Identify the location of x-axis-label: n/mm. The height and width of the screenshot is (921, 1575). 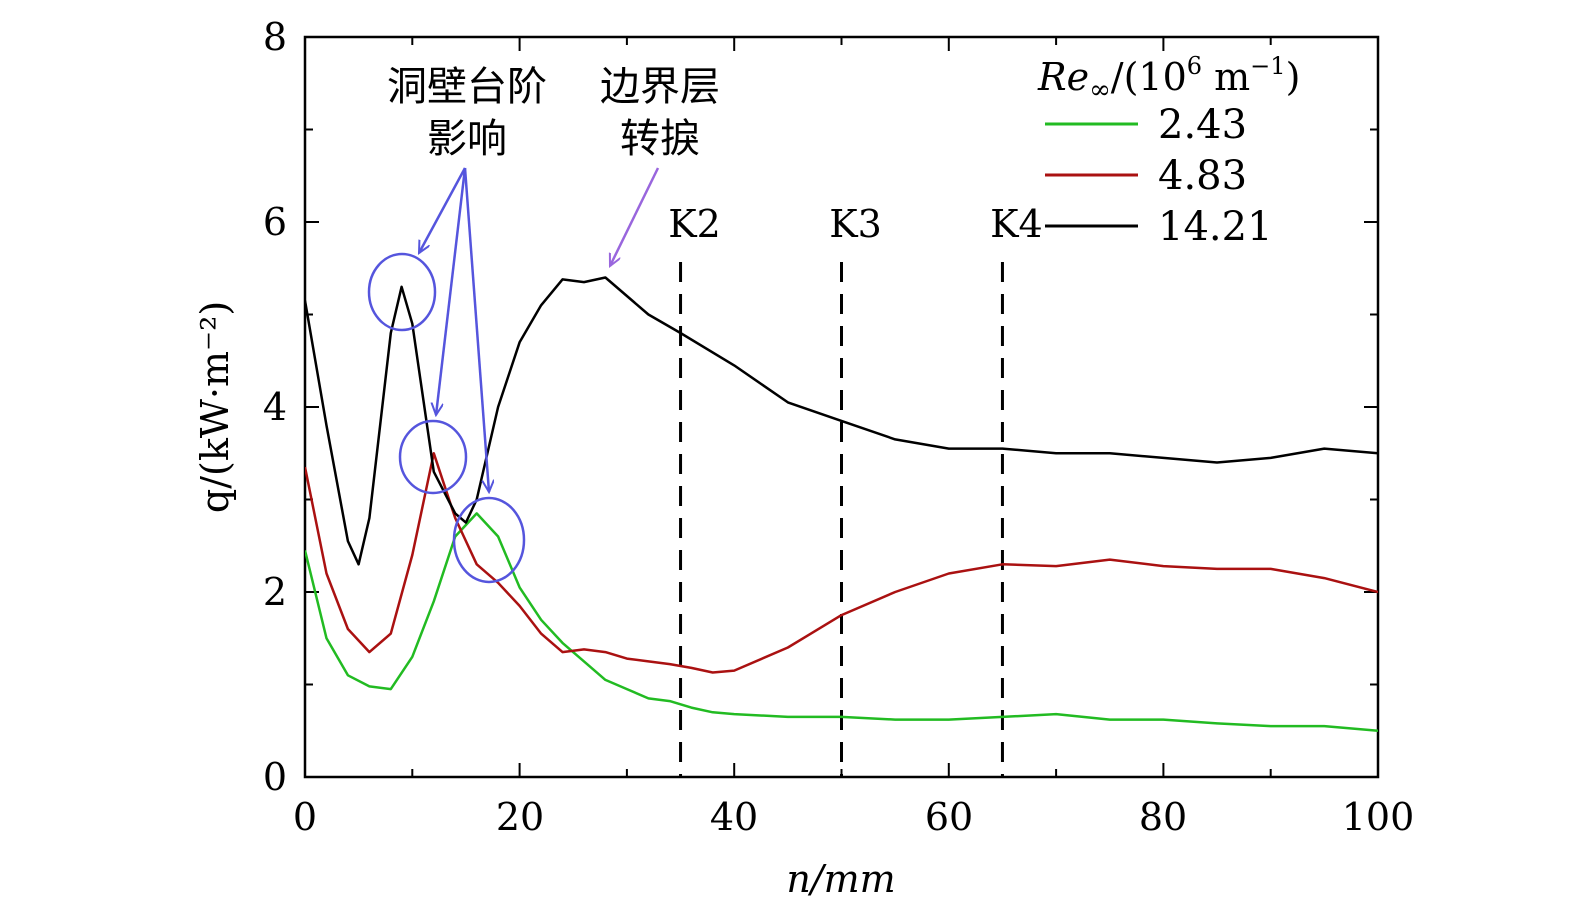
(840, 879).